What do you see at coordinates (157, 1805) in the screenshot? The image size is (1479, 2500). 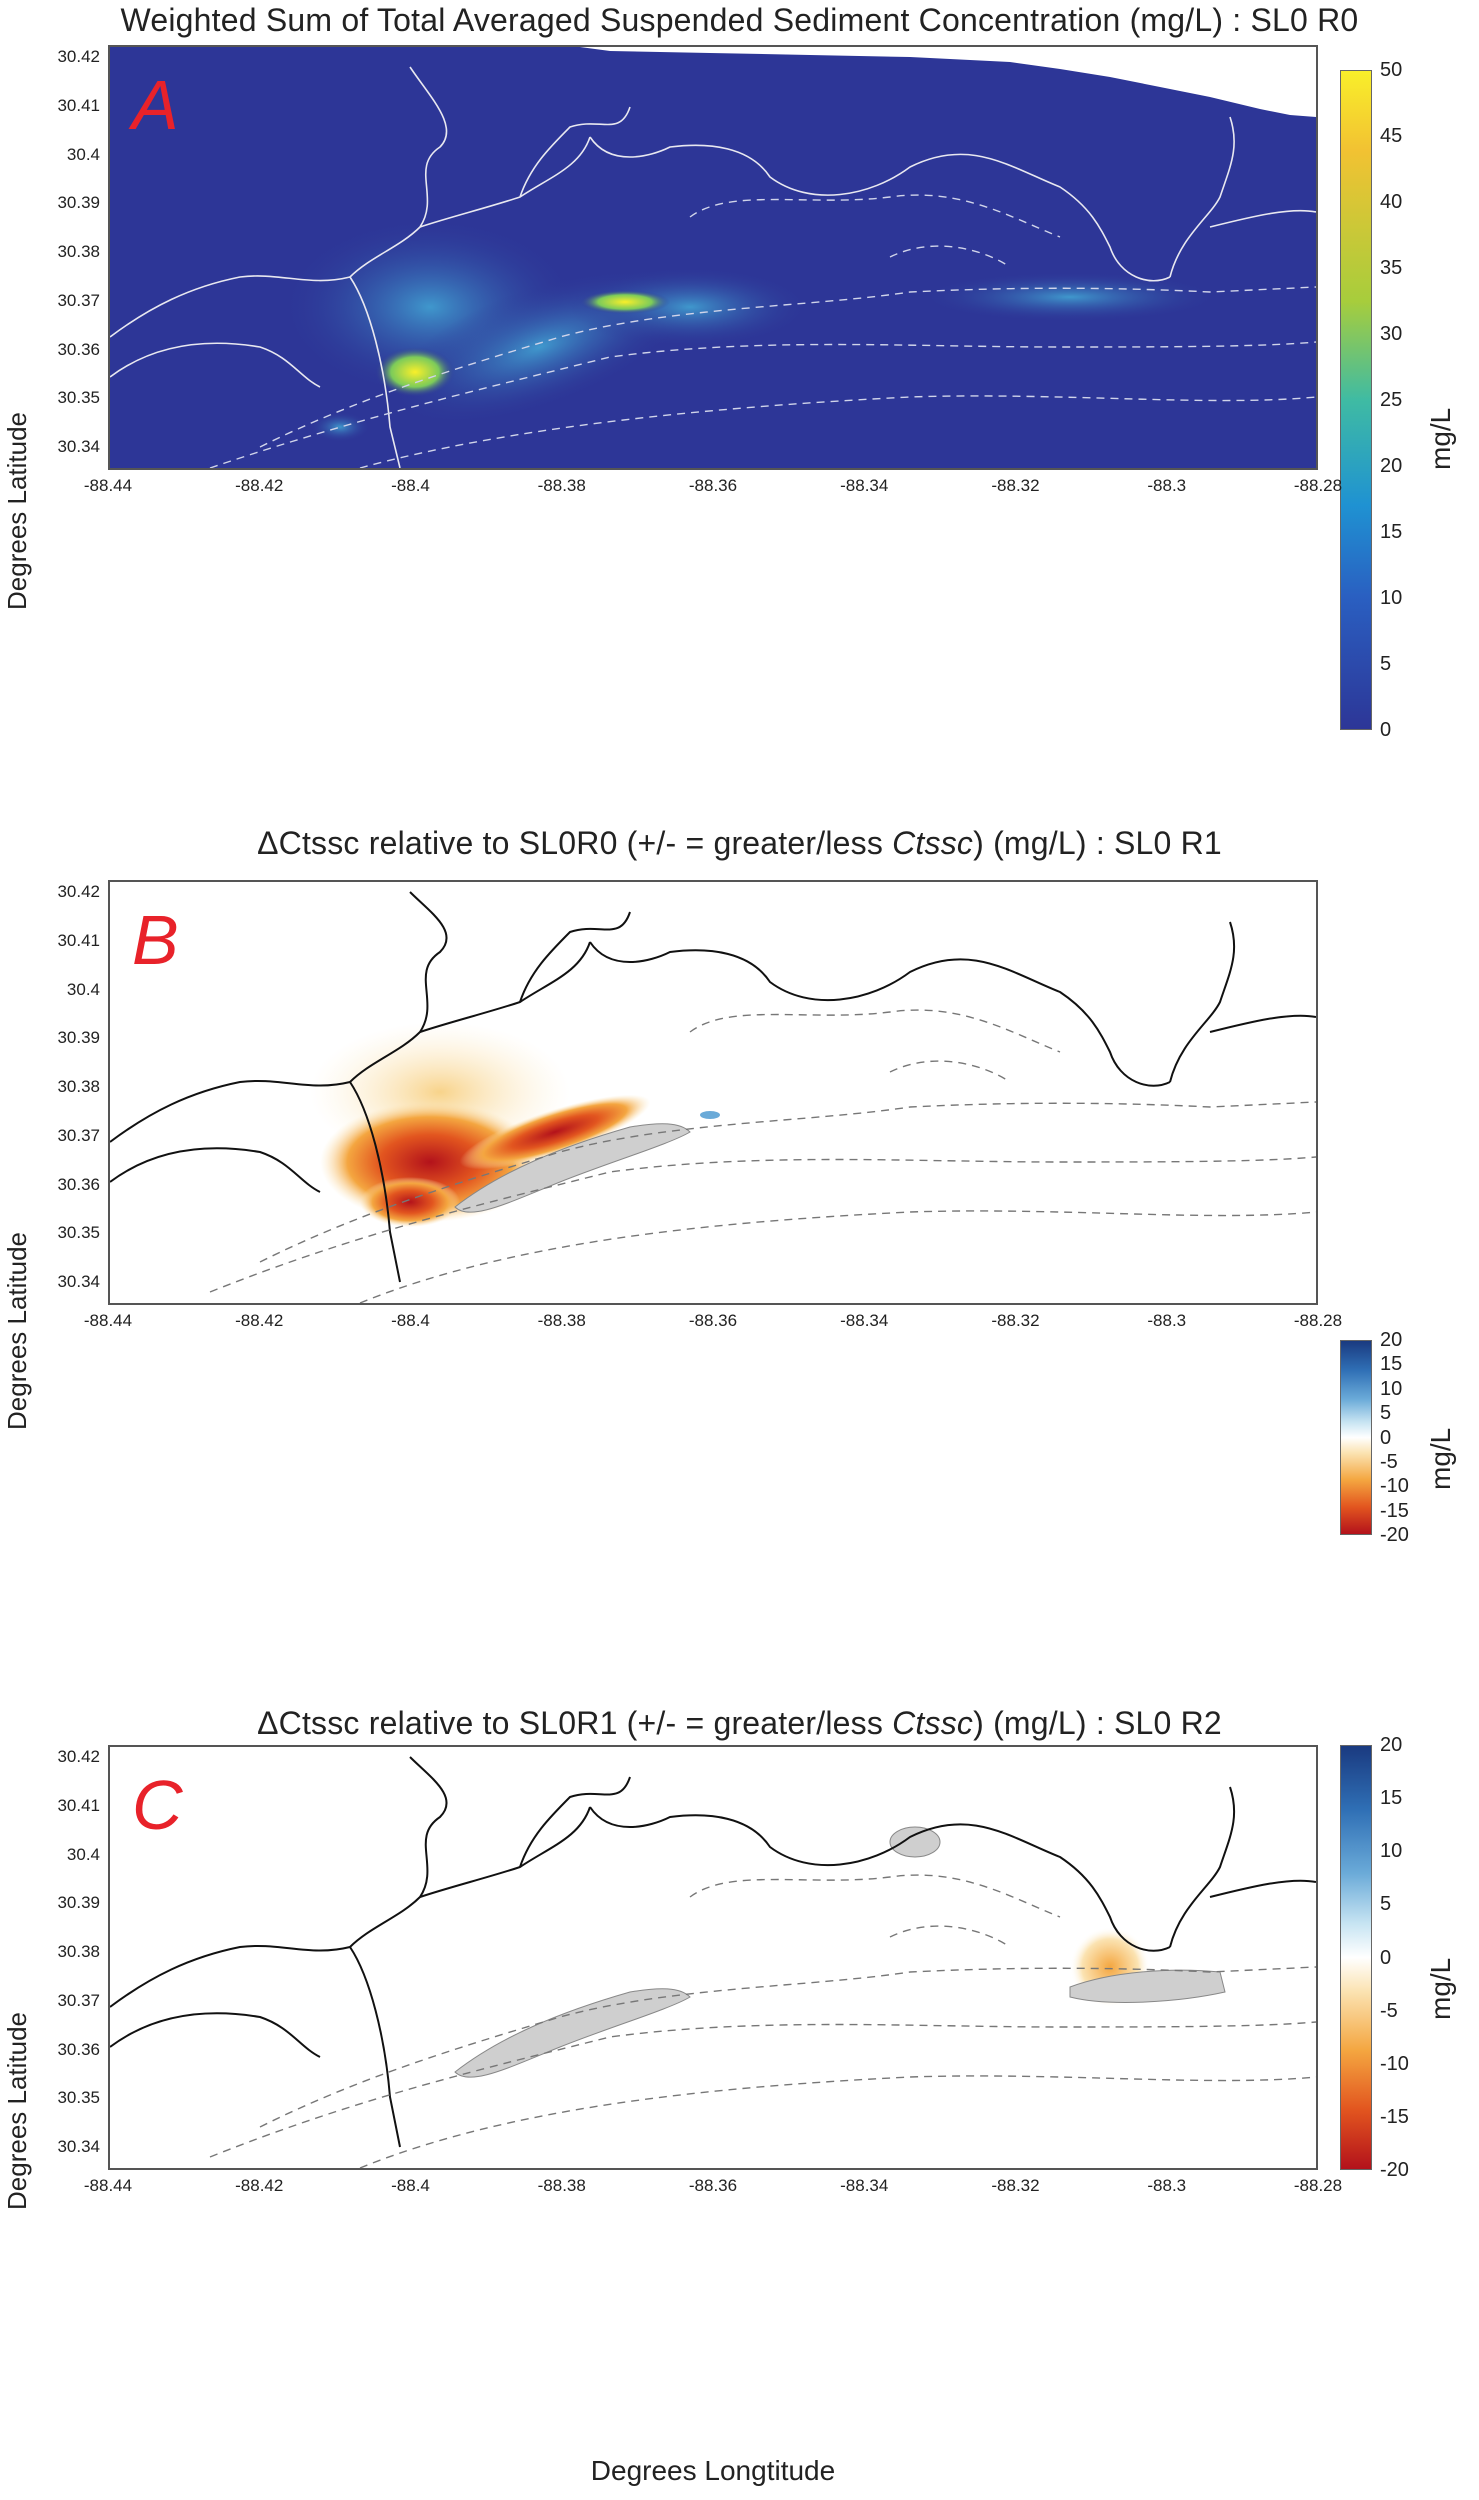 I see `panel-c-letter: C` at bounding box center [157, 1805].